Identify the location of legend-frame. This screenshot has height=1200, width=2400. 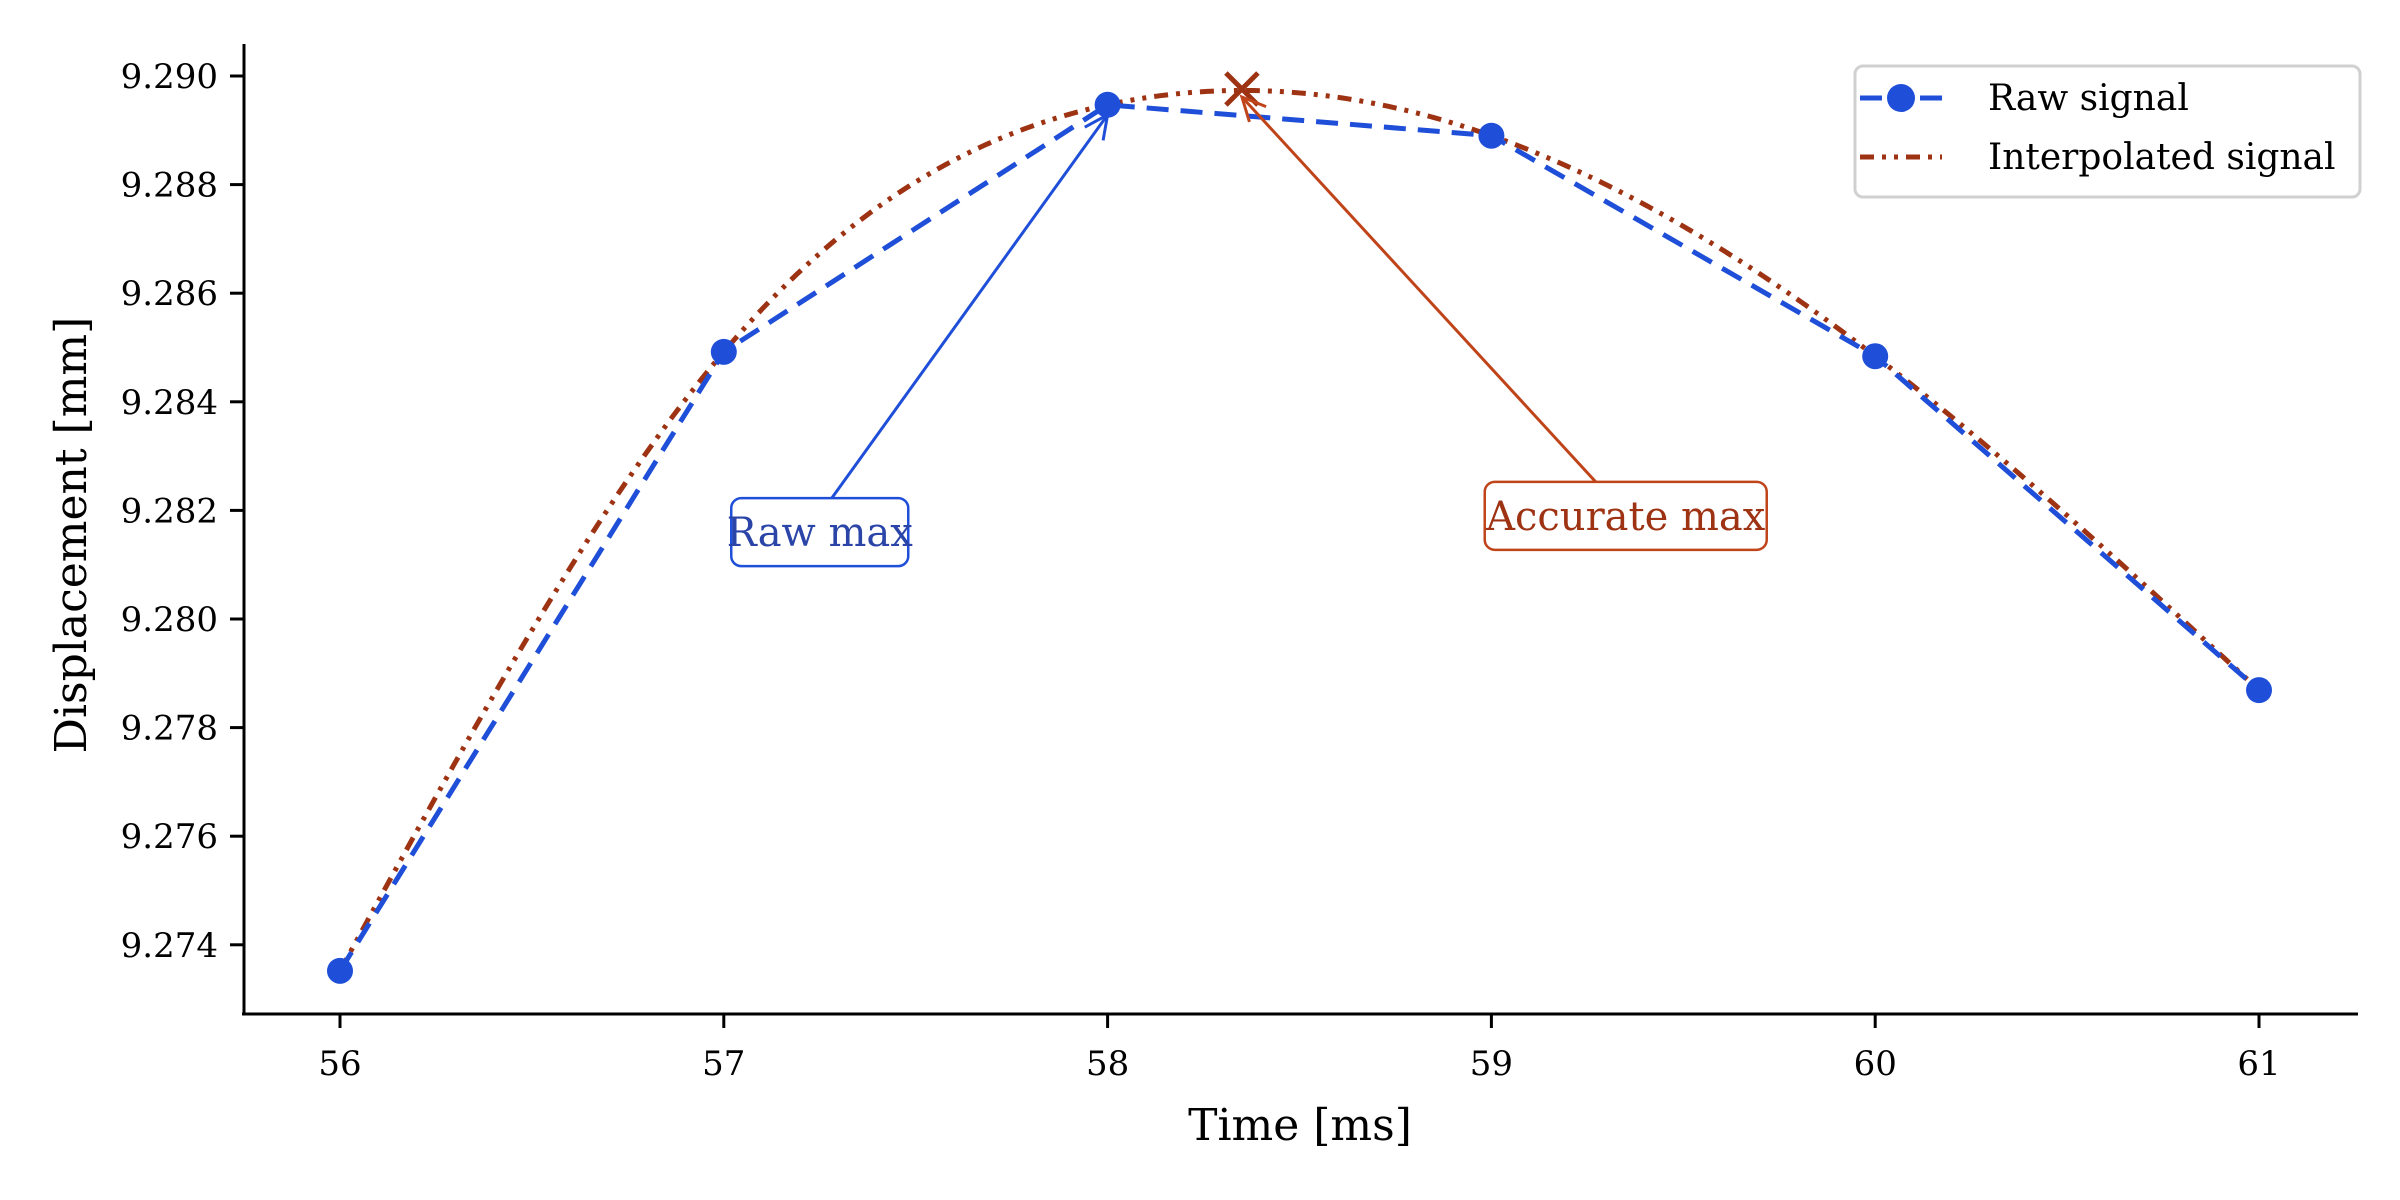
(2107, 131).